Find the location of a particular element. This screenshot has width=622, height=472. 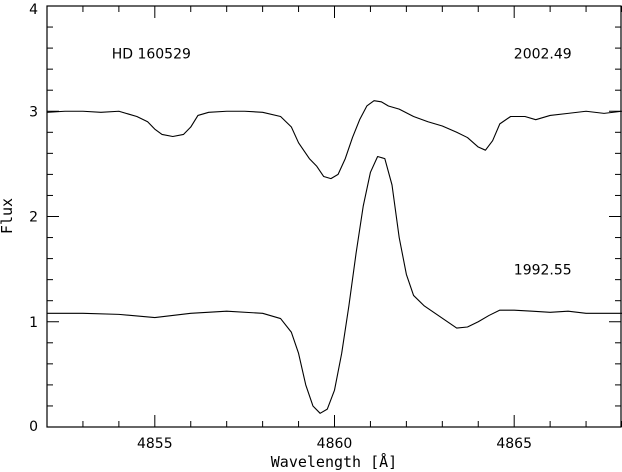

y-tick-label: 0 is located at coordinates (33, 427).